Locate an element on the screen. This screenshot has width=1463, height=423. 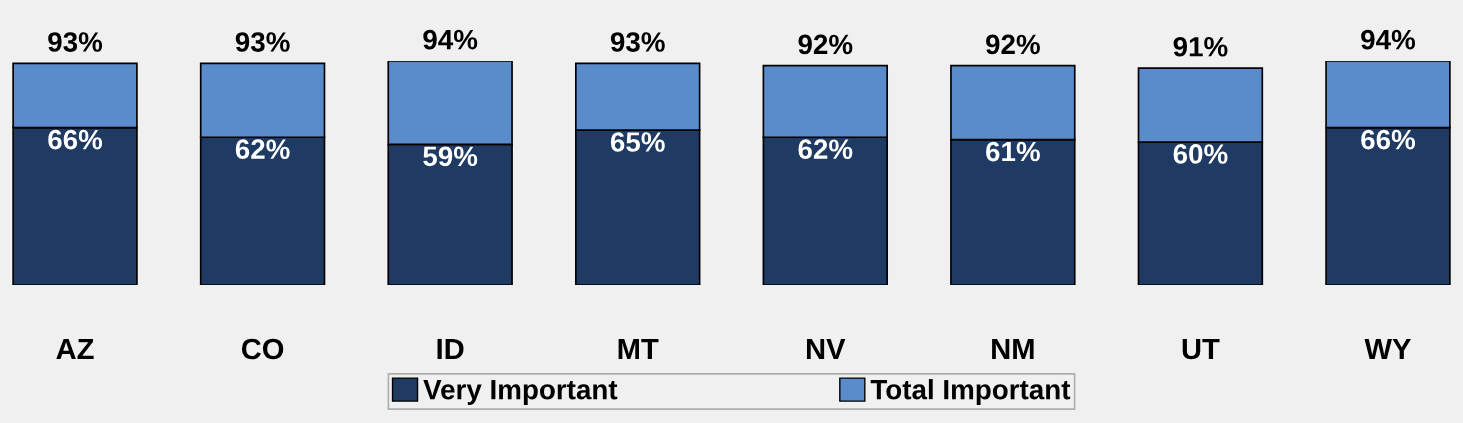
x-tick-label: UT is located at coordinates (1201, 349).